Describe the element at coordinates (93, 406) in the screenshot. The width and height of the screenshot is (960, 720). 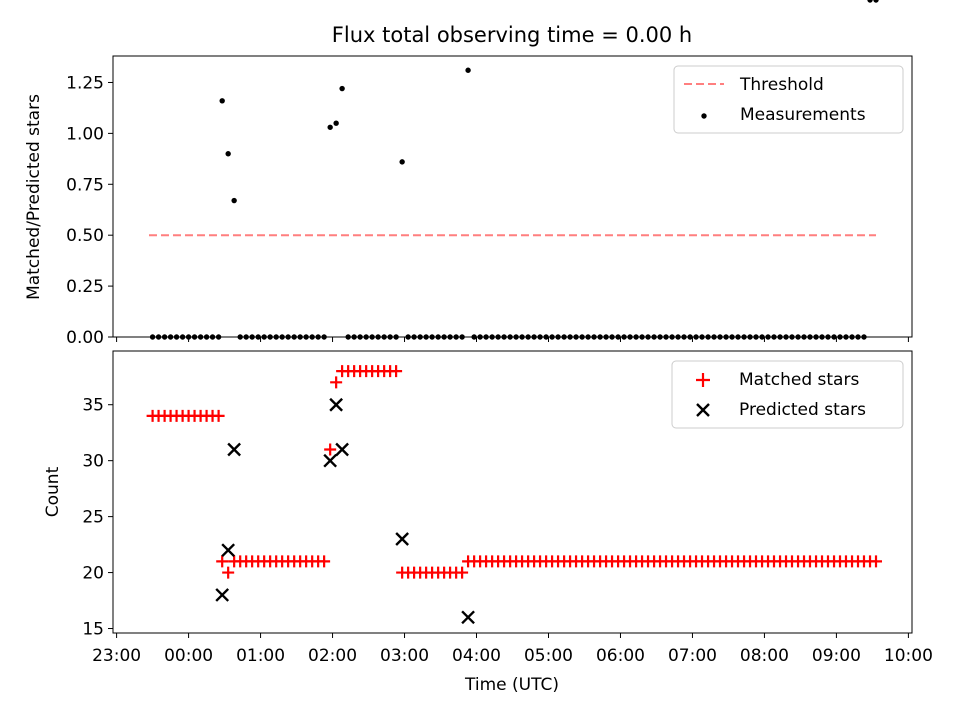
I see `bottom-y-tick-label: 35` at that location.